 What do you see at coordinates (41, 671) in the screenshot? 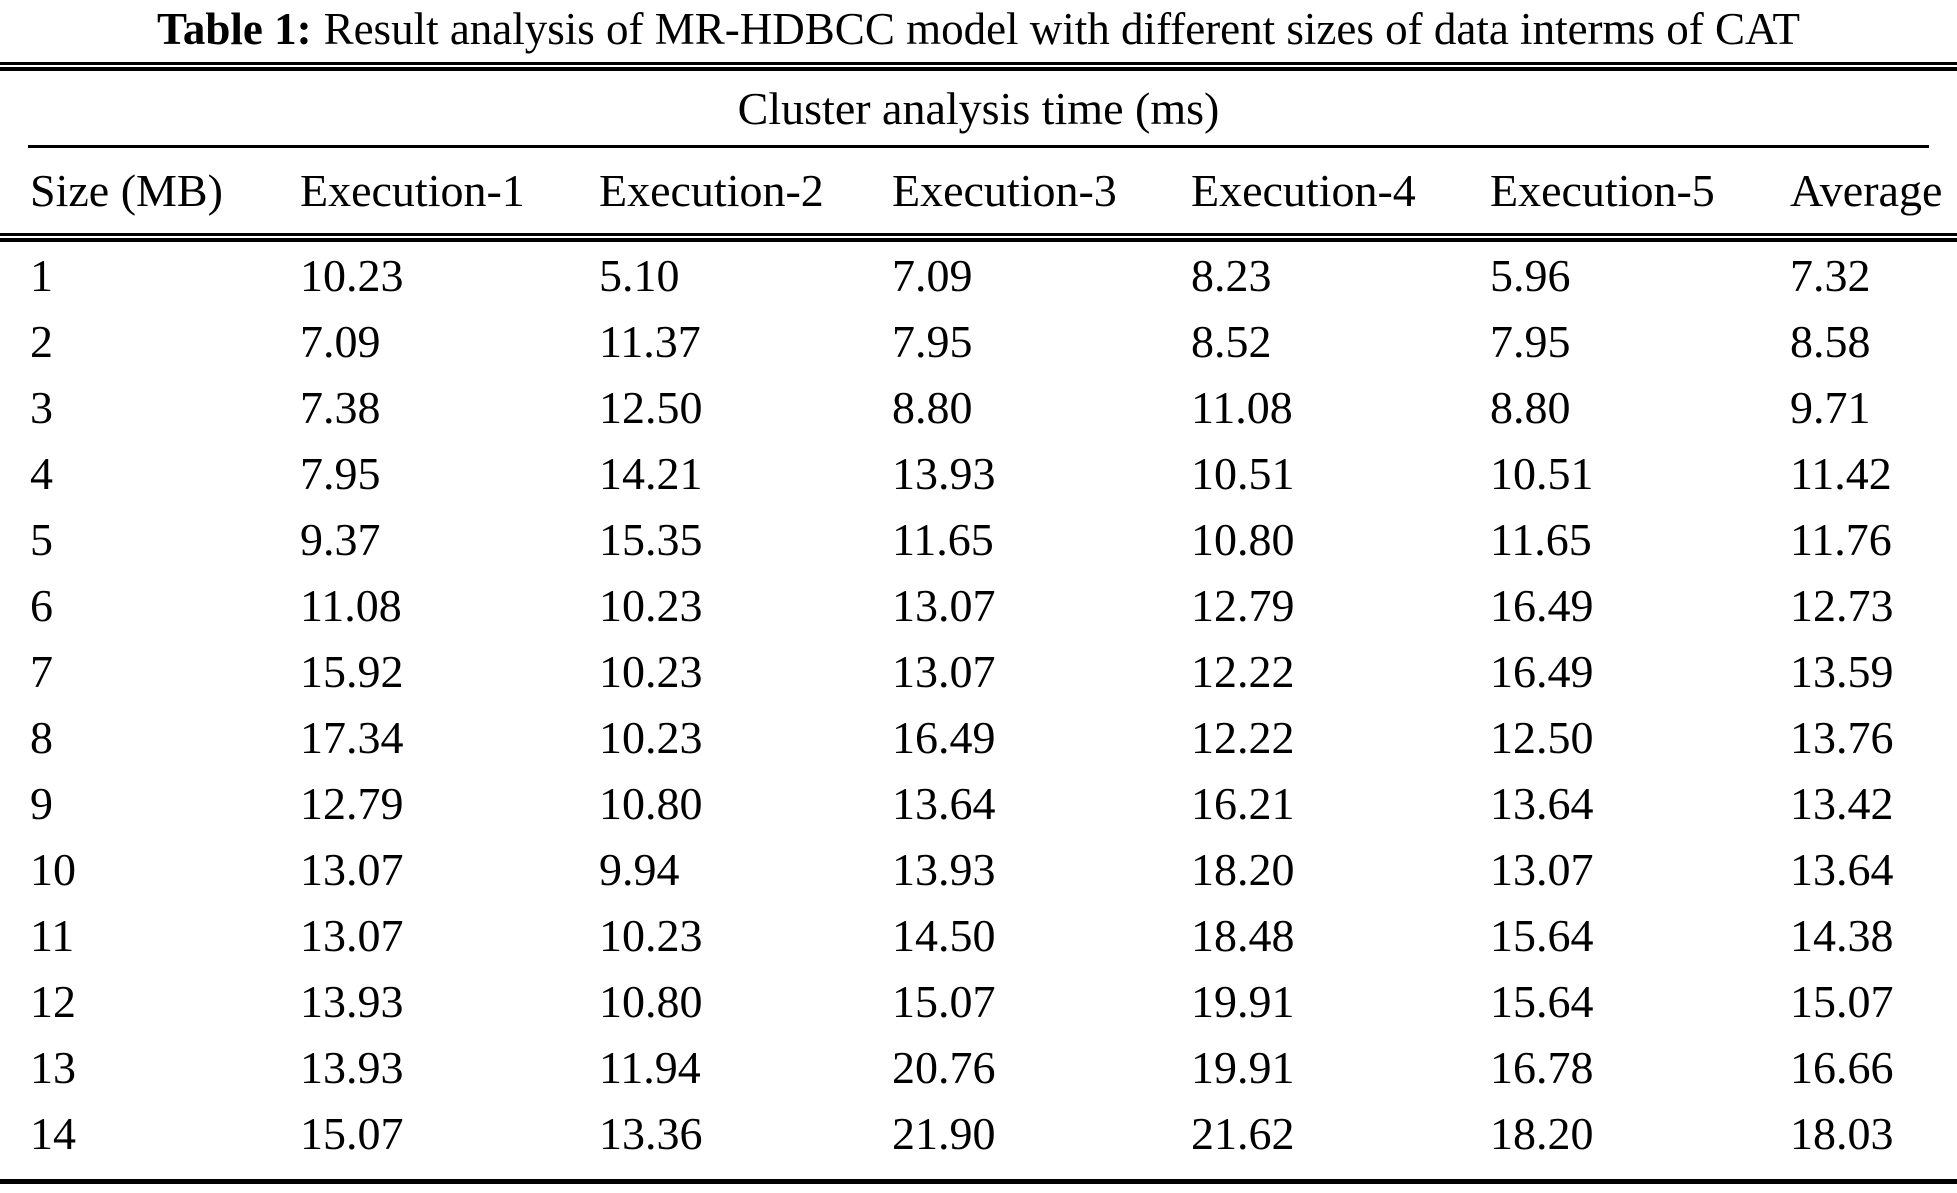
I see `row-size-cell: 7` at bounding box center [41, 671].